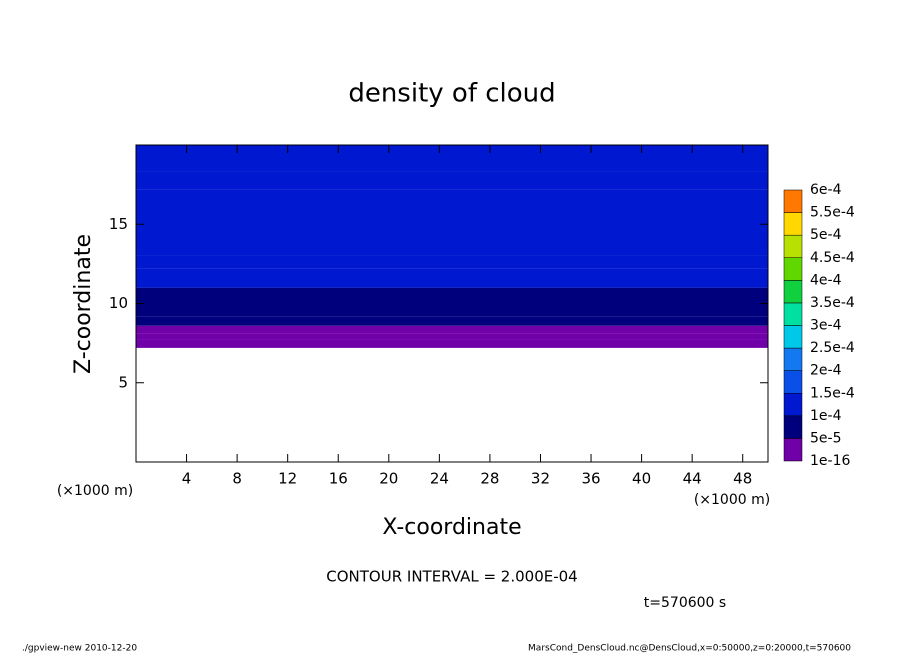 The image size is (904, 654). Describe the element at coordinates (832, 213) in the screenshot. I see `colorbar-label: 5.5e-4` at that location.